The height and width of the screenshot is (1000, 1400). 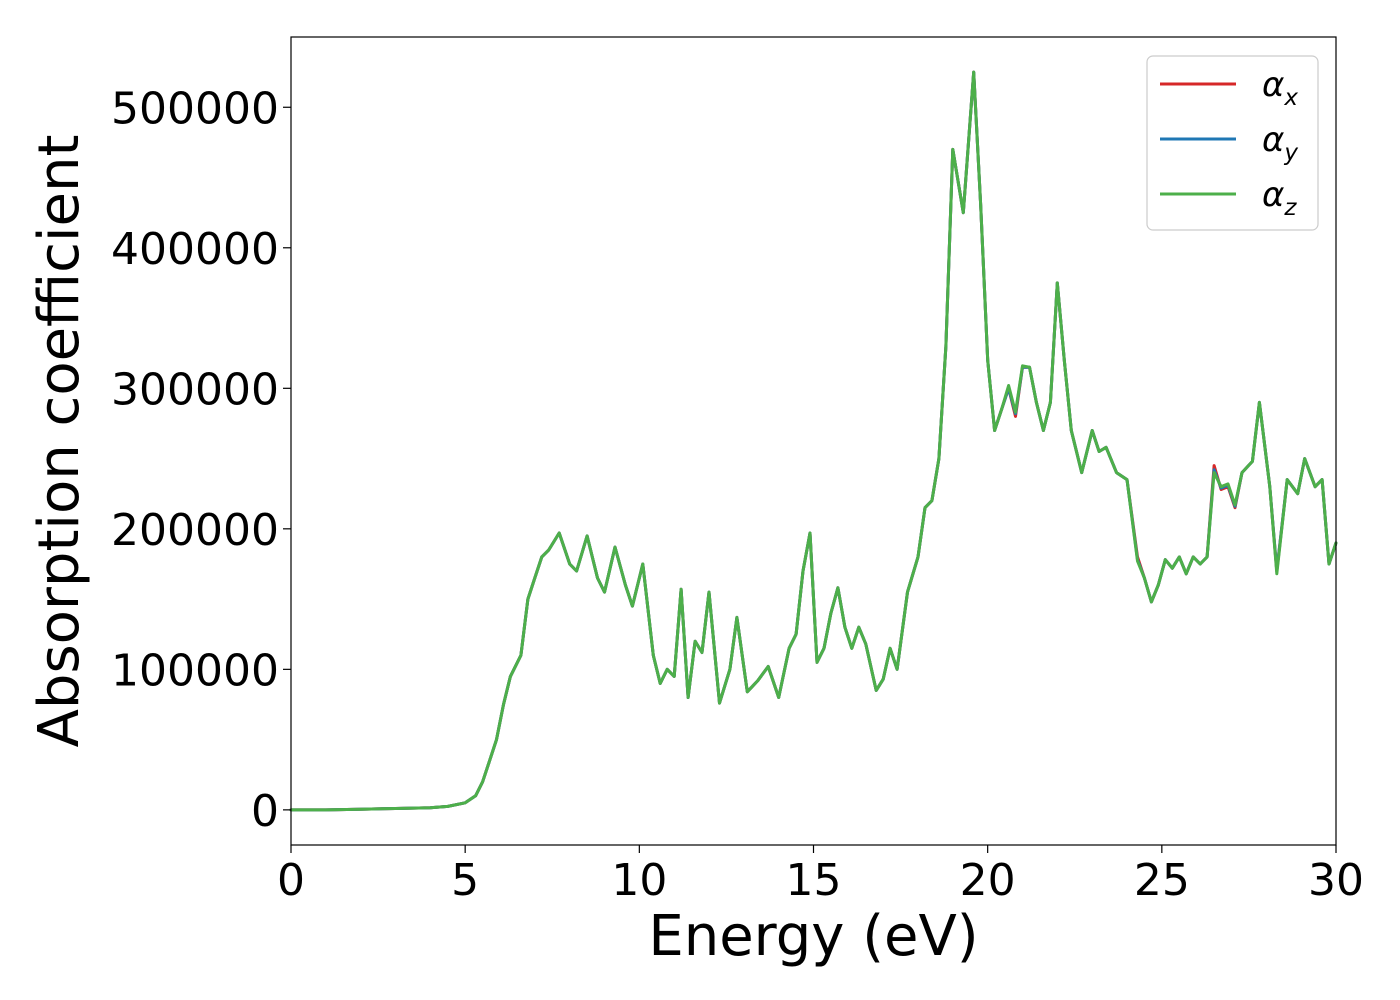 I want to click on y-tick-label: 200000, so click(x=195, y=530).